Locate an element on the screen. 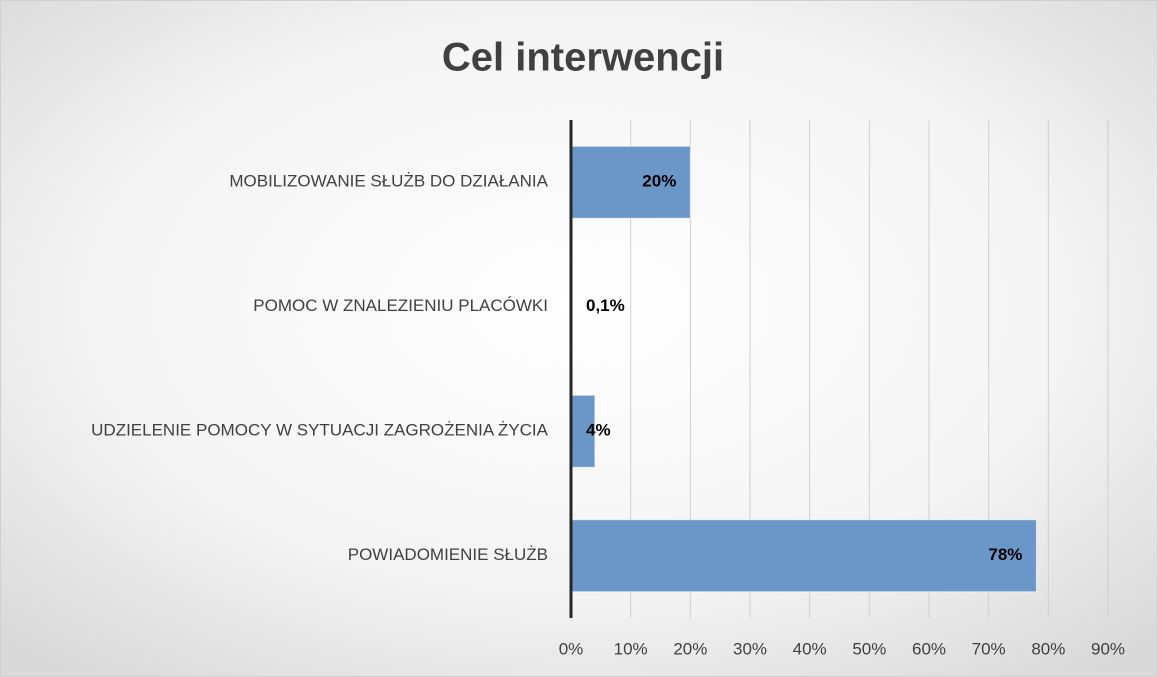  x-tick-label: 90% is located at coordinates (1108, 648).